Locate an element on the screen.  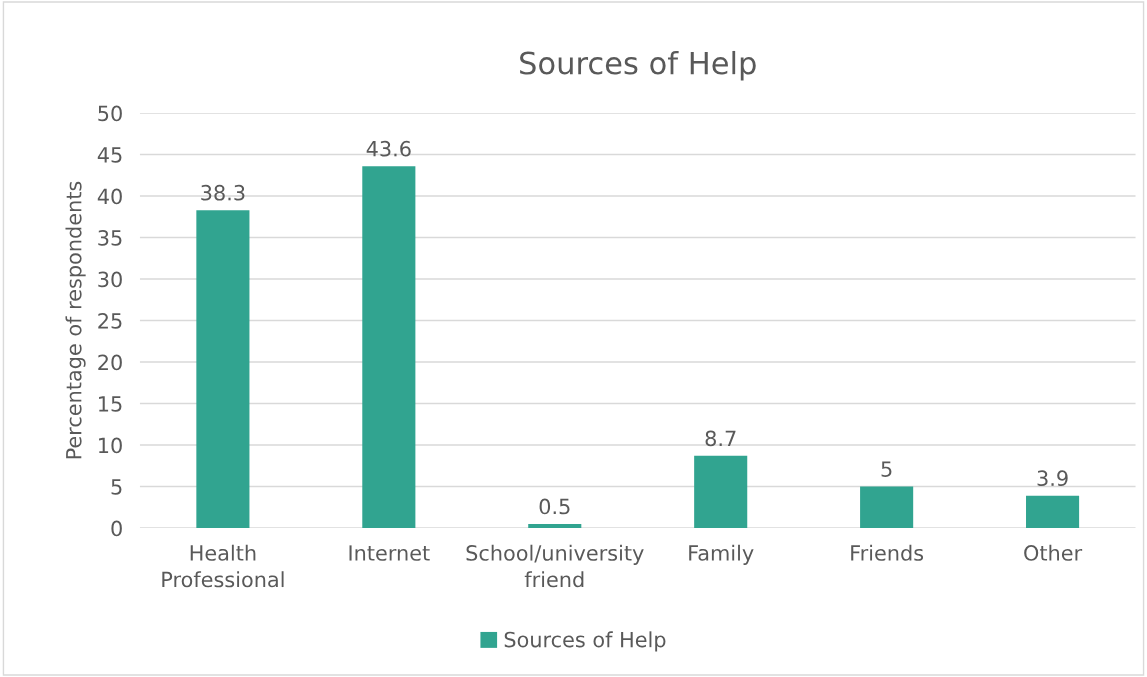
x-tick-label: Internet is located at coordinates (389, 553).